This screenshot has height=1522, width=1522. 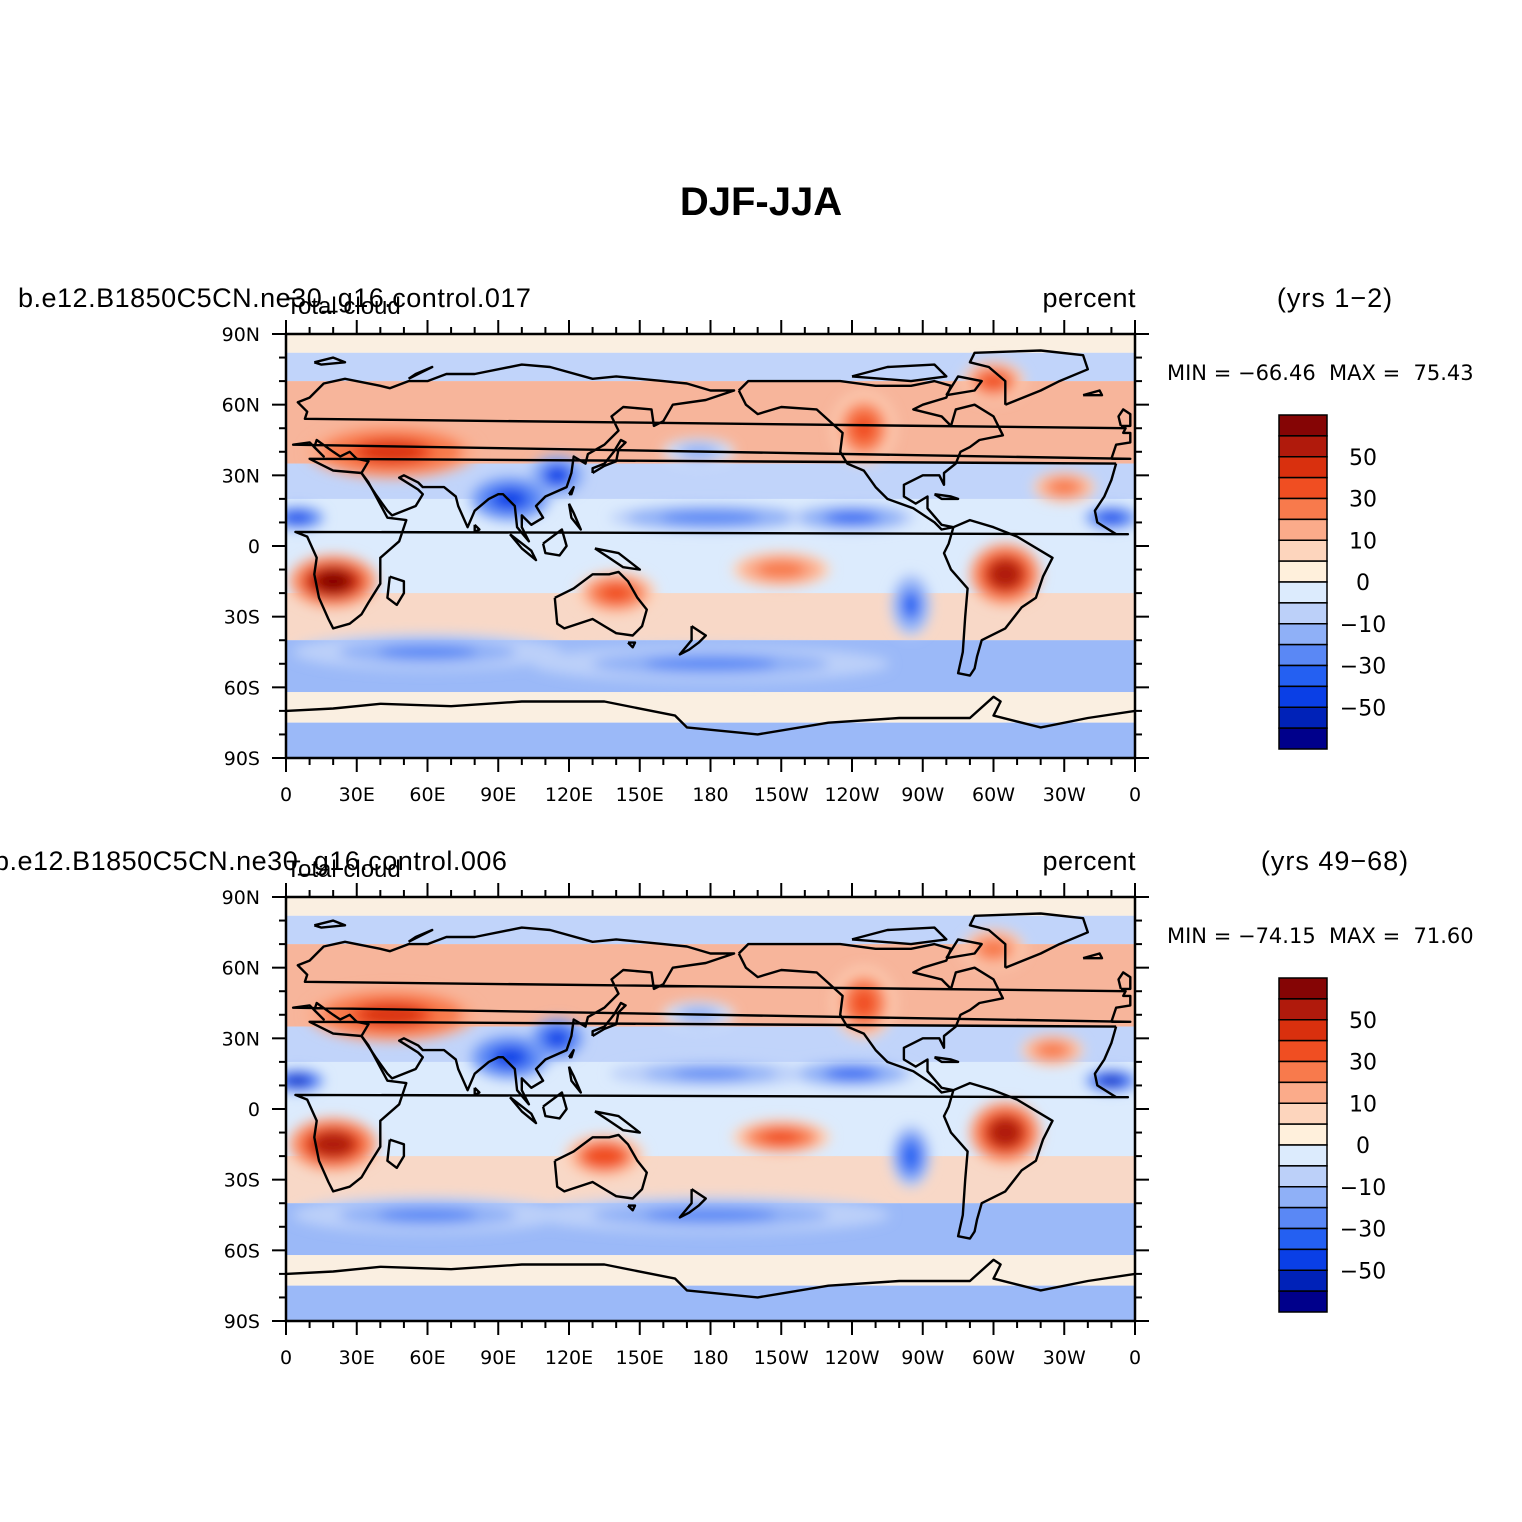 I want to click on lat-tick-label: 60N, so click(x=241, y=969).